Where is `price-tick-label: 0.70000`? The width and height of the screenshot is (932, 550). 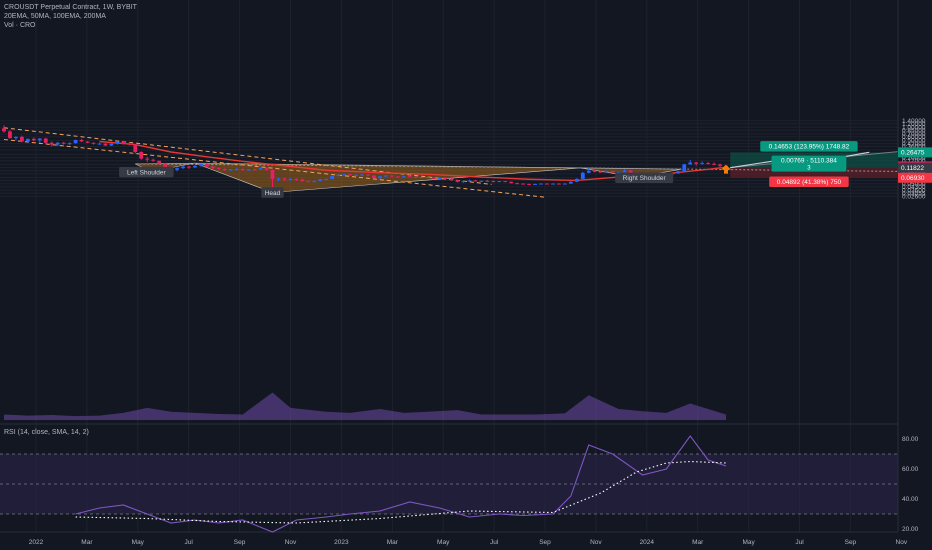
price-tick-label: 0.70000 is located at coordinates (914, 134).